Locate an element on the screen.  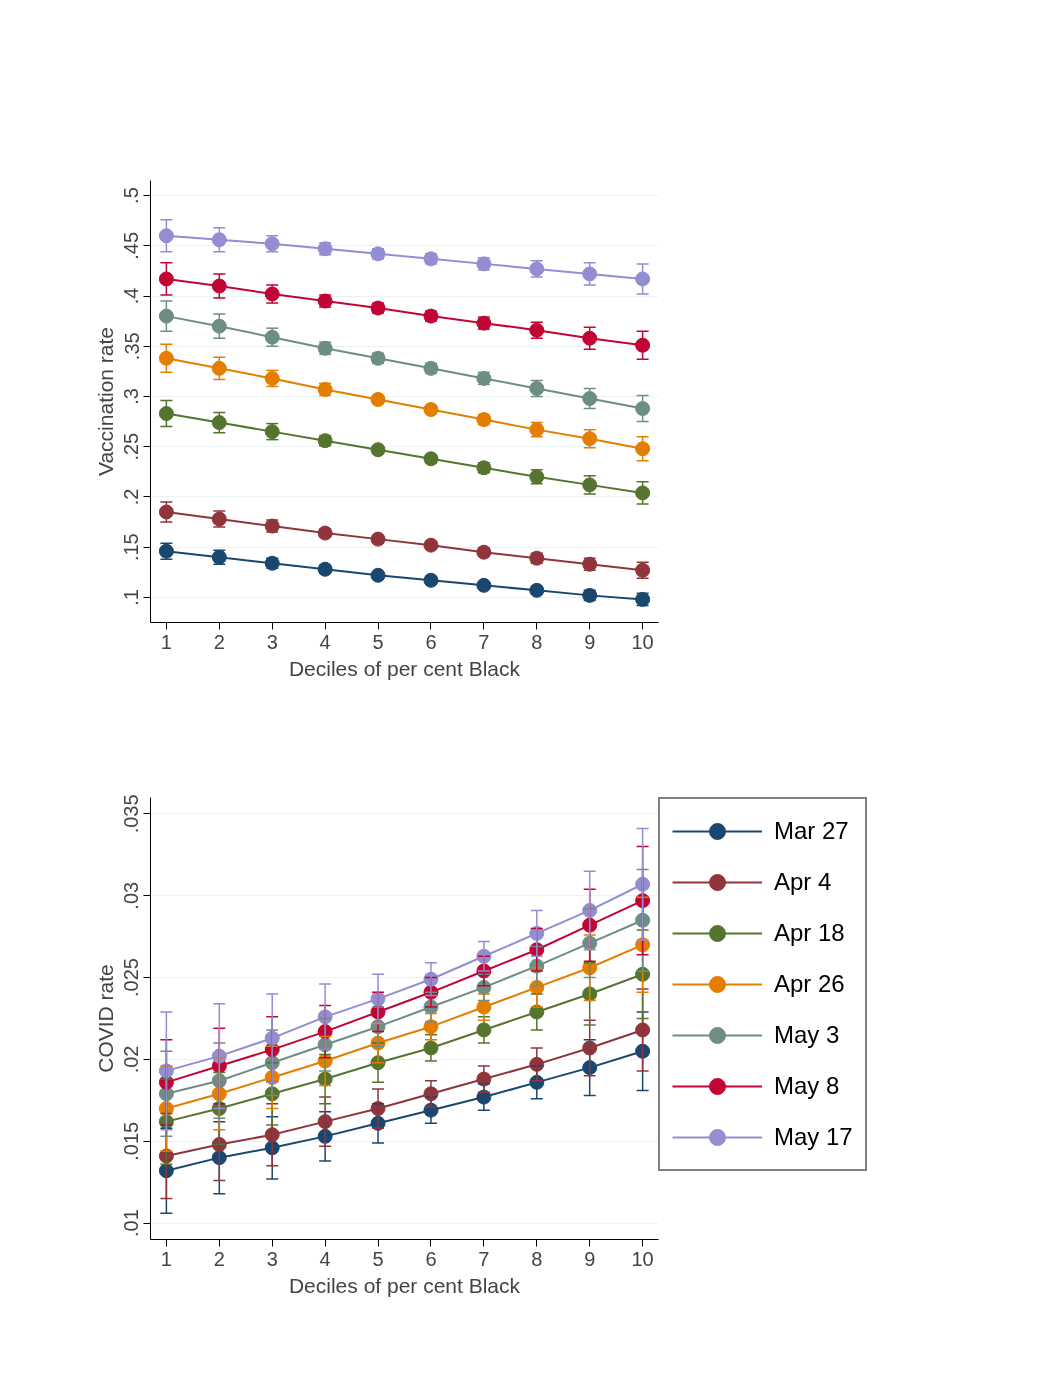
y-tick-label: .15 is located at coordinates (131, 547).